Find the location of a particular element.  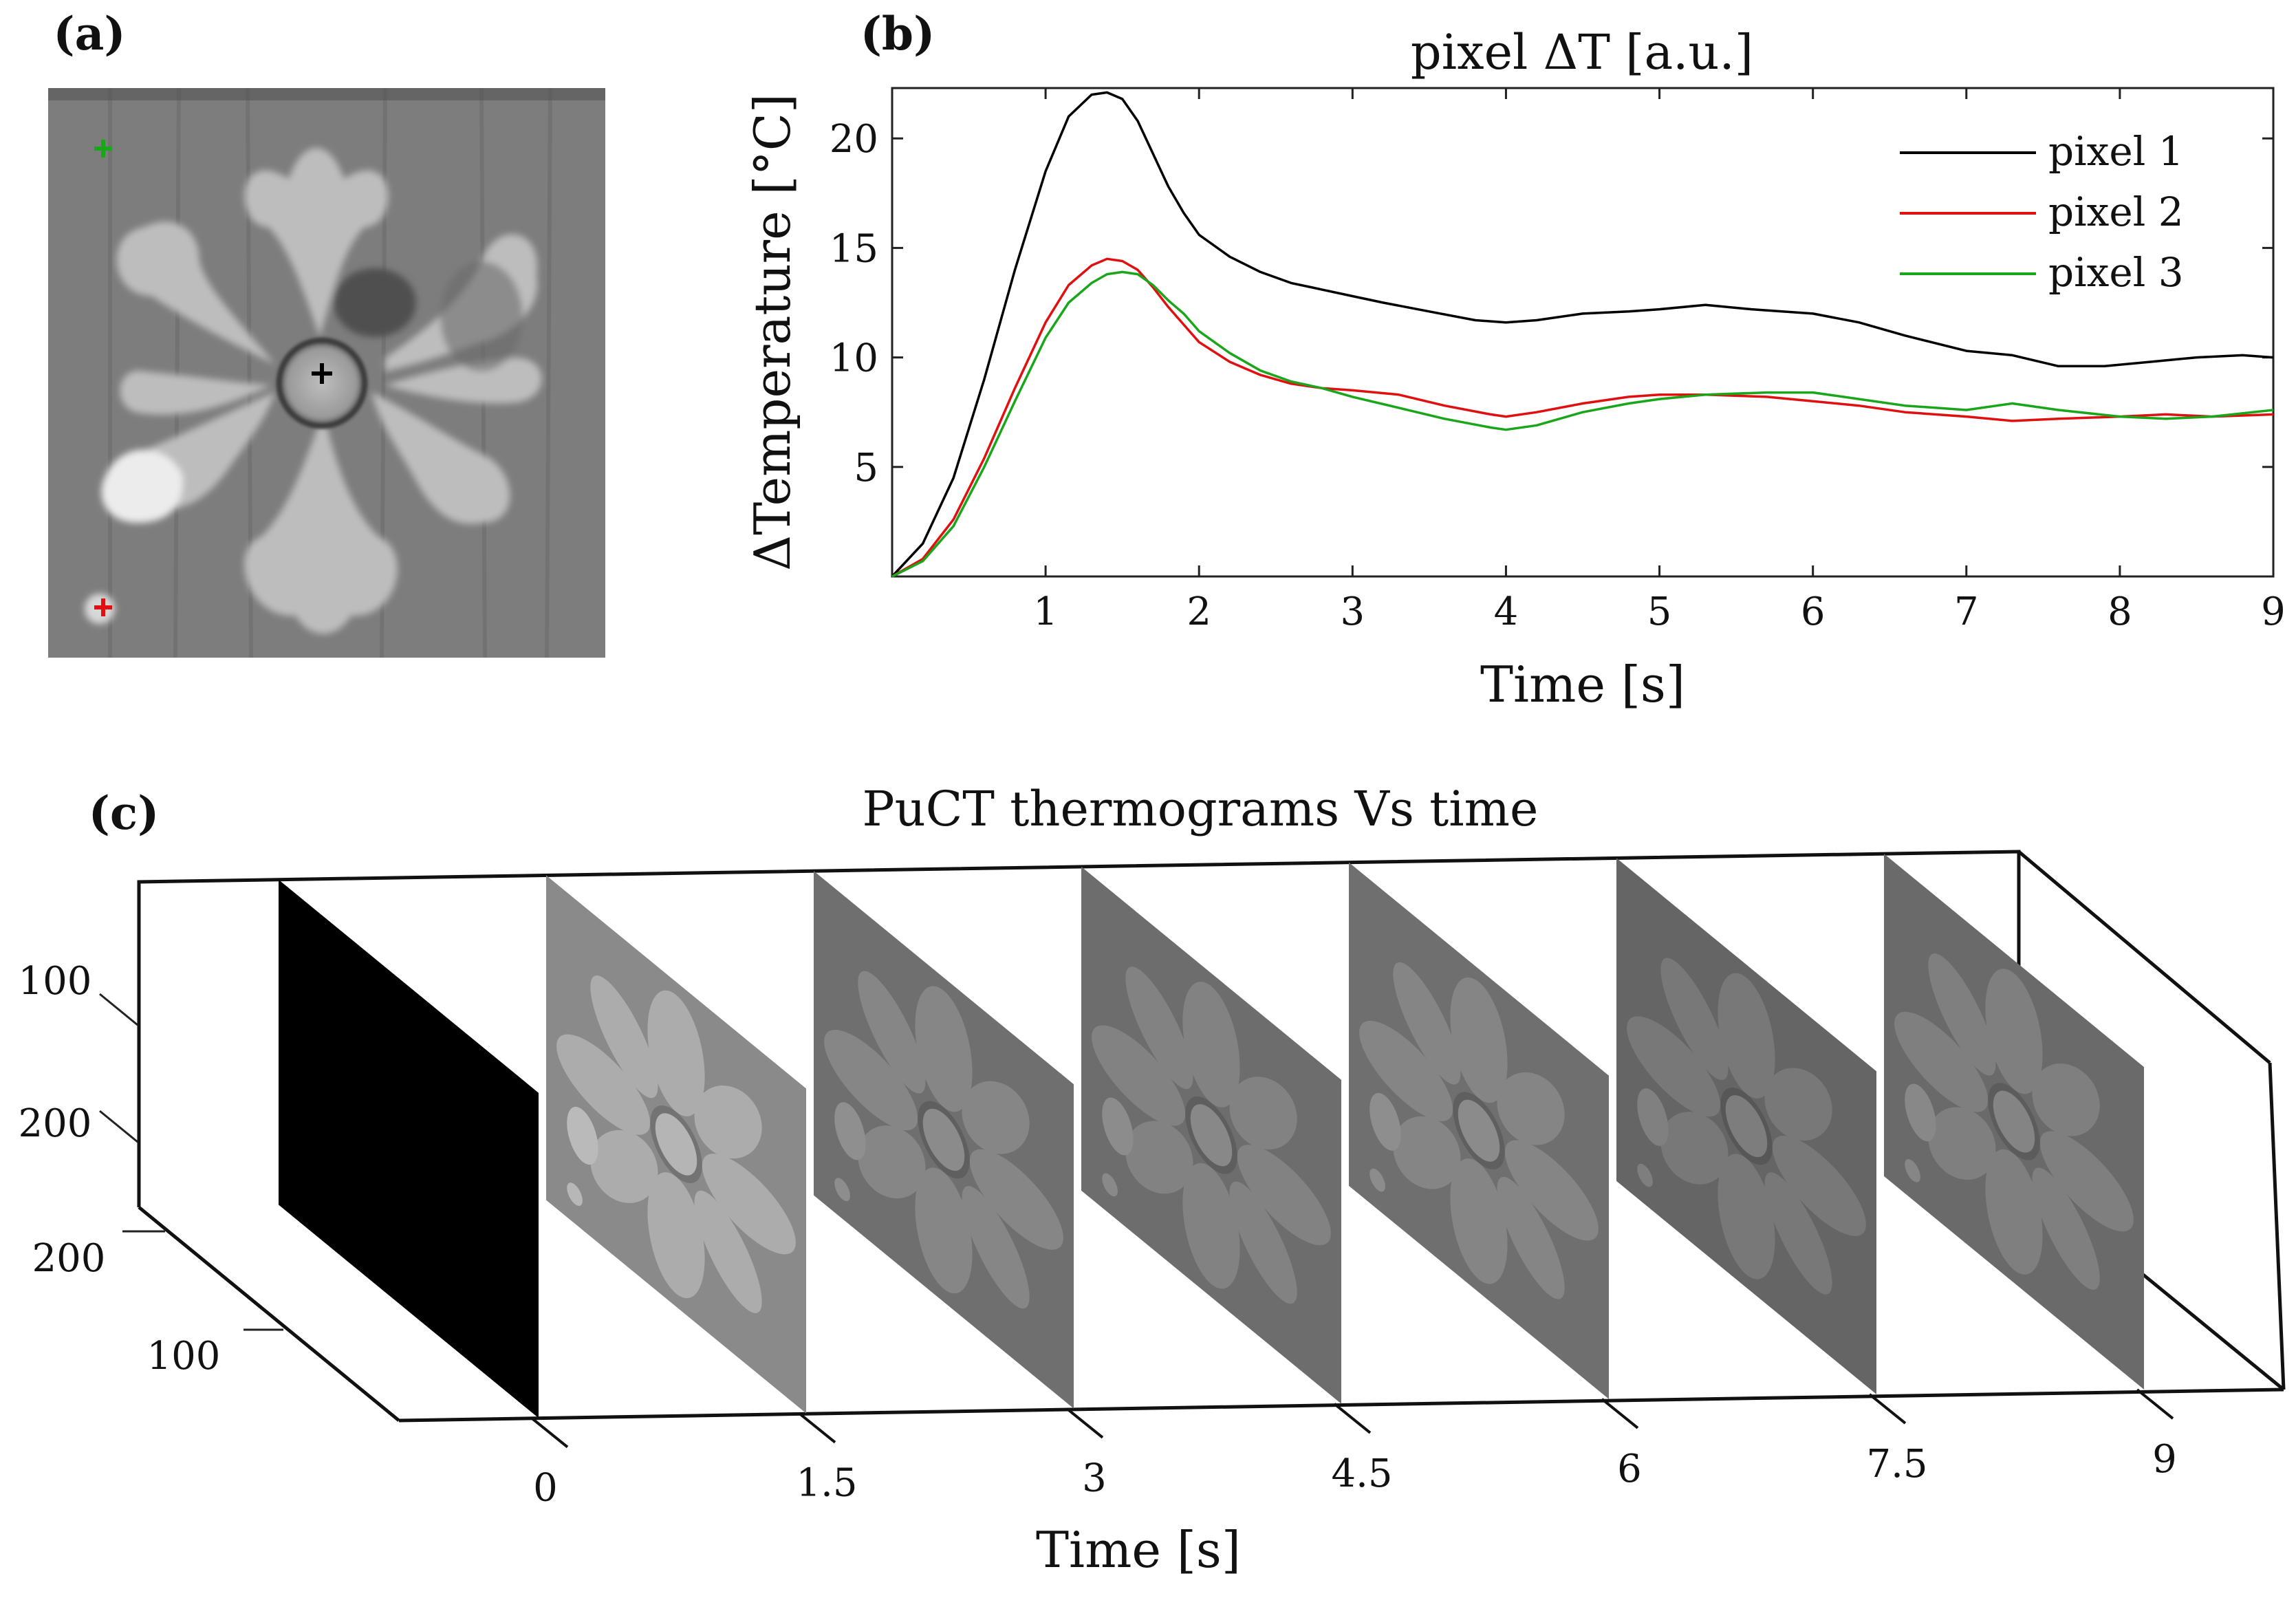

chart-c-y-tick-200: 200 is located at coordinates (55, 1123).